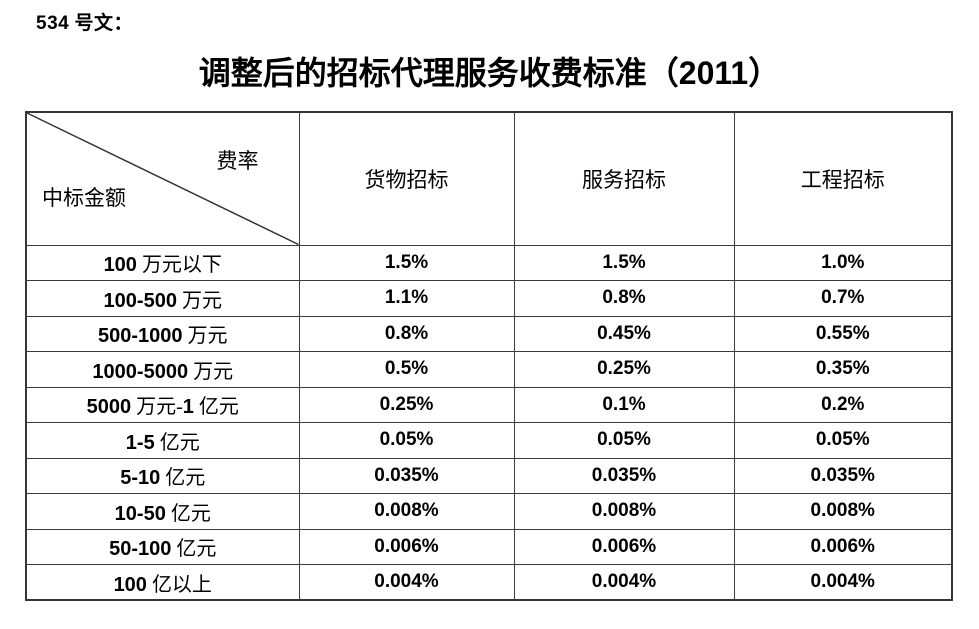 This screenshot has width=979, height=629. I want to click on rate-cell: 0.55%, so click(843, 333).